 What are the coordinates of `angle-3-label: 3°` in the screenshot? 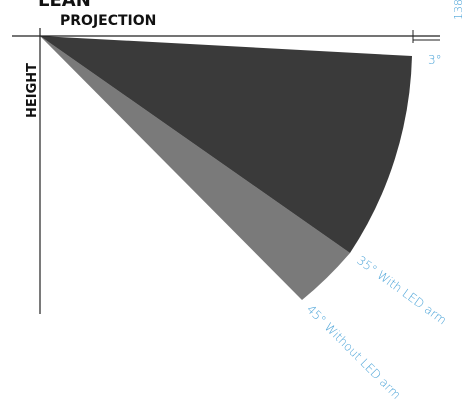 It's located at (435, 60).